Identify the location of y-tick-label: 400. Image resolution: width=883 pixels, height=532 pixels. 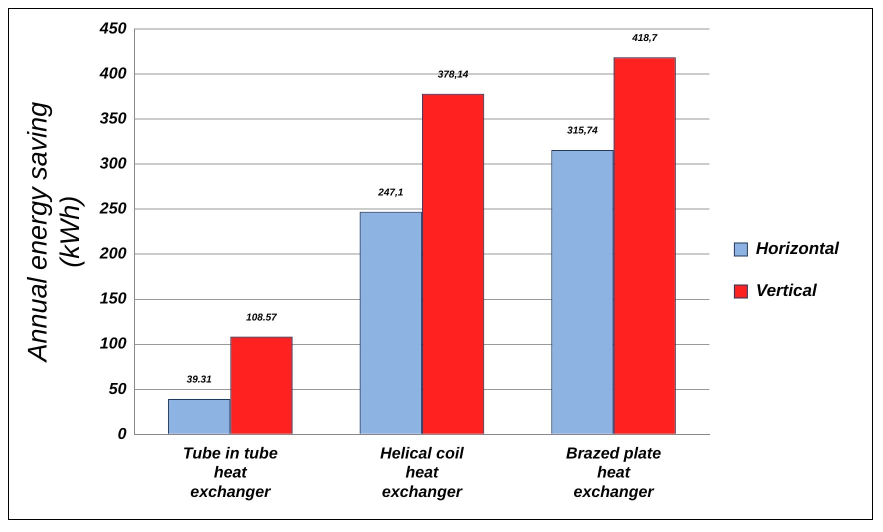
(112, 73).